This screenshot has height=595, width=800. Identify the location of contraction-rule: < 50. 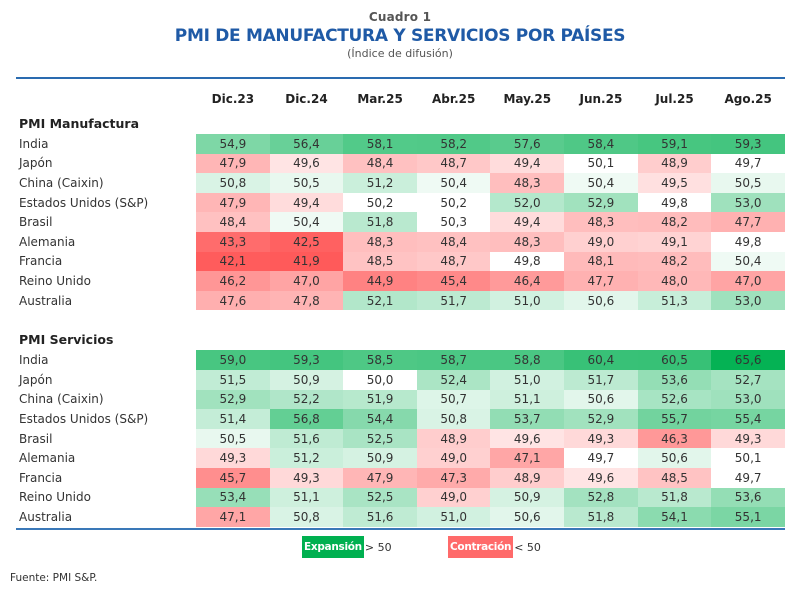
(527, 547).